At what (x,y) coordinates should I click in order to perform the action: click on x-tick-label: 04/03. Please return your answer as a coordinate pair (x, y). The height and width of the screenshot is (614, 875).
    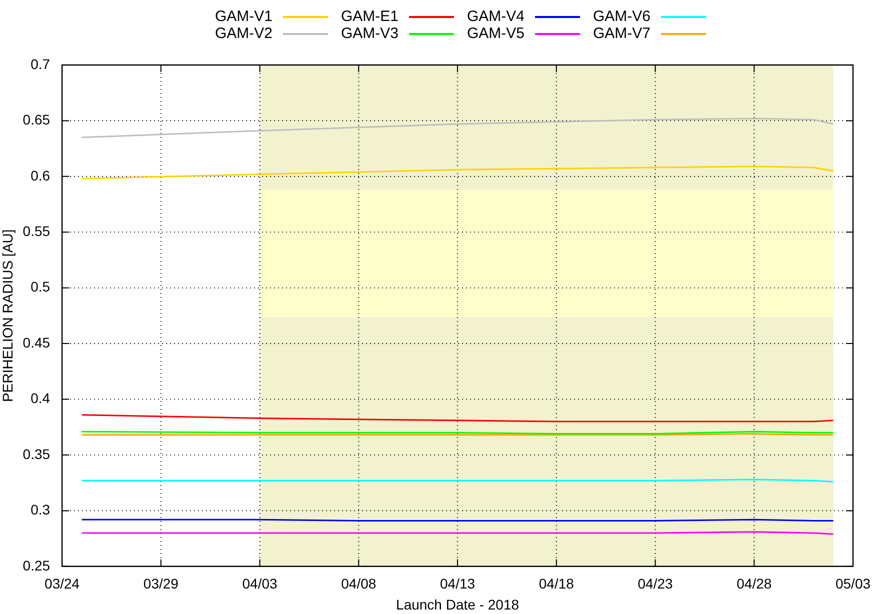
    Looking at the image, I should click on (260, 584).